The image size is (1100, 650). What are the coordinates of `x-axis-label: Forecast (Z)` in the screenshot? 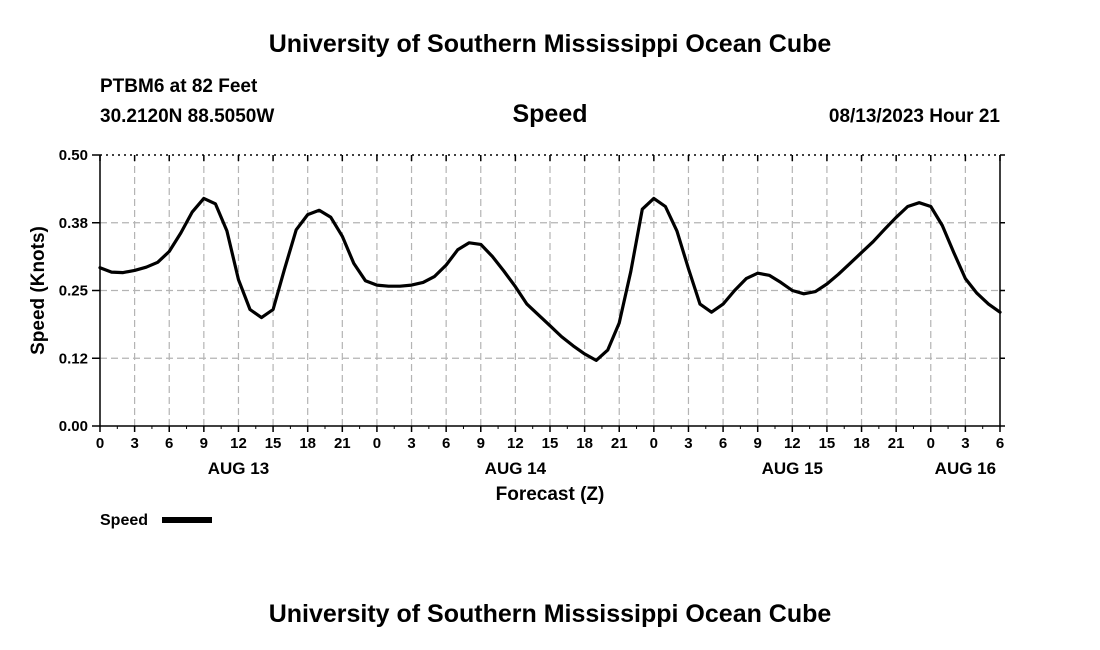 It's located at (550, 494).